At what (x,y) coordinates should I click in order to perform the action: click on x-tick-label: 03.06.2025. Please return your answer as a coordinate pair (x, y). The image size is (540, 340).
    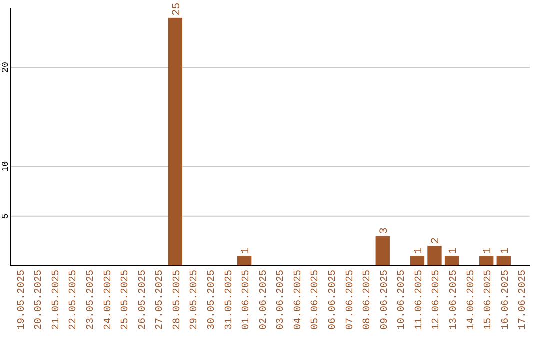
    Looking at the image, I should click on (282, 300).